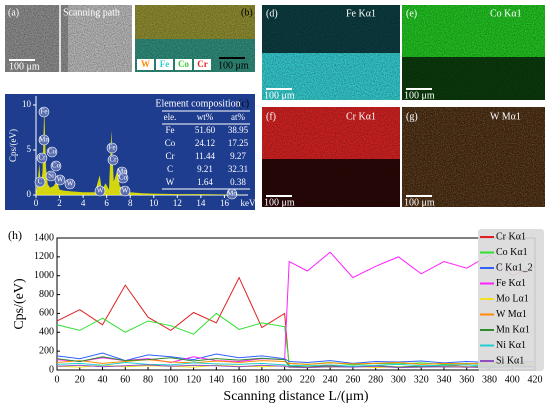 This screenshot has height=413, width=550. I want to click on legend-label: Fe Kα1, so click(511, 283).